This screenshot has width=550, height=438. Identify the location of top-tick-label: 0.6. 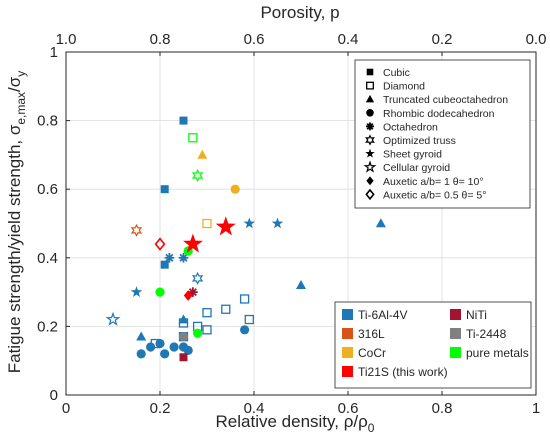
(254, 39).